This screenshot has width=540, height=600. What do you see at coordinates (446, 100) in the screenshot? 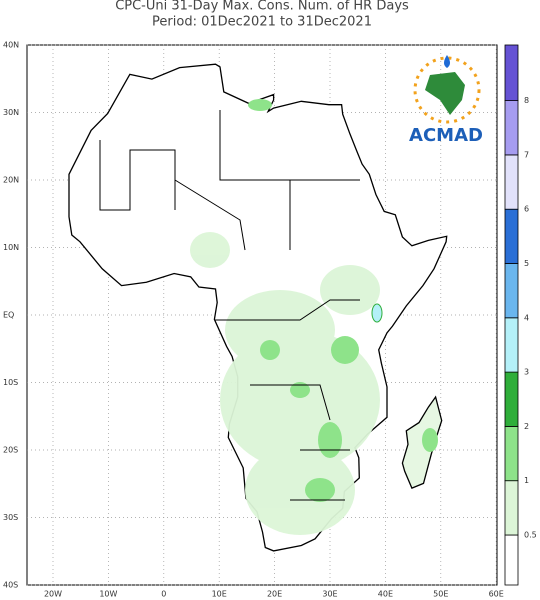
I see `logo: ACMAD` at bounding box center [446, 100].